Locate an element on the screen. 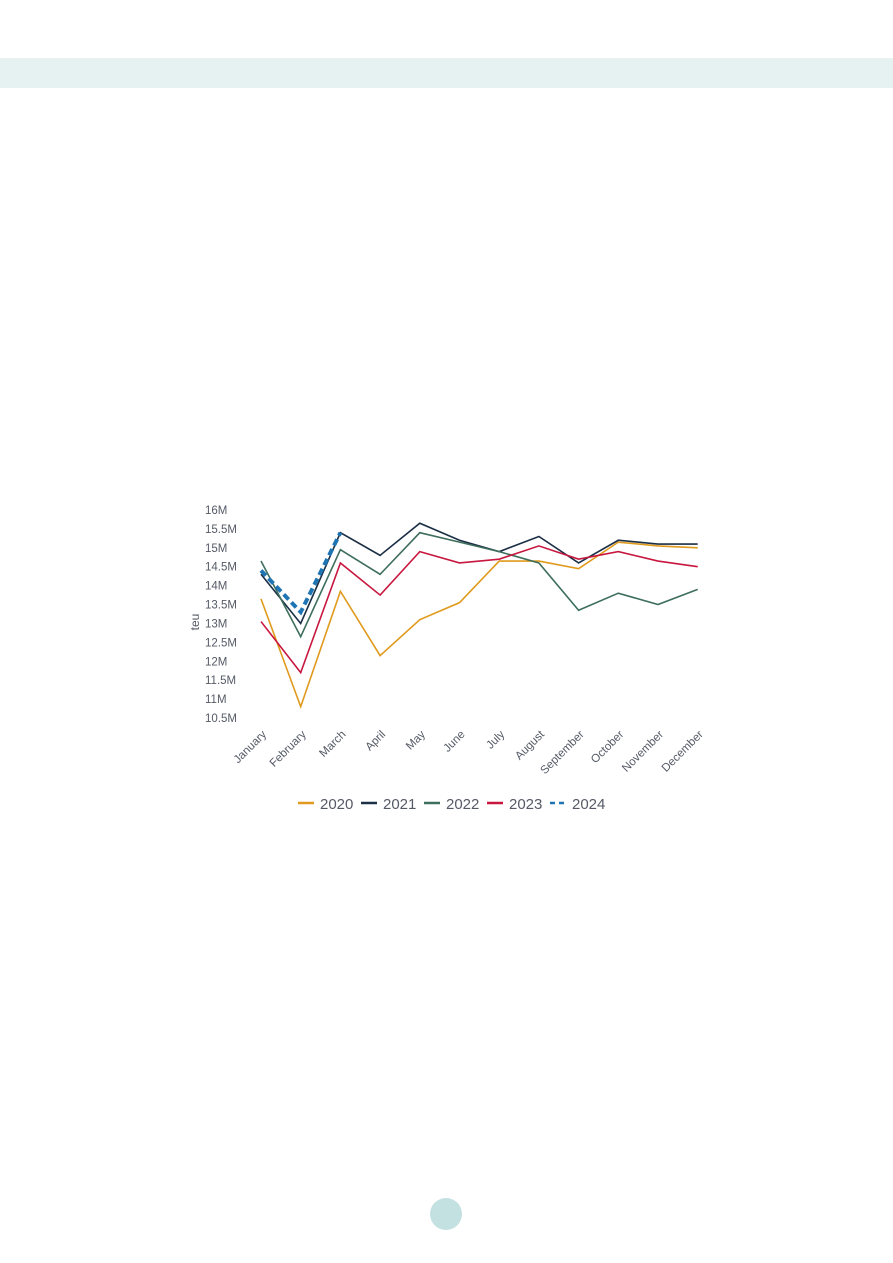 Image resolution: width=893 pixels, height=1263 pixels. series-line-2020 is located at coordinates (479, 625).